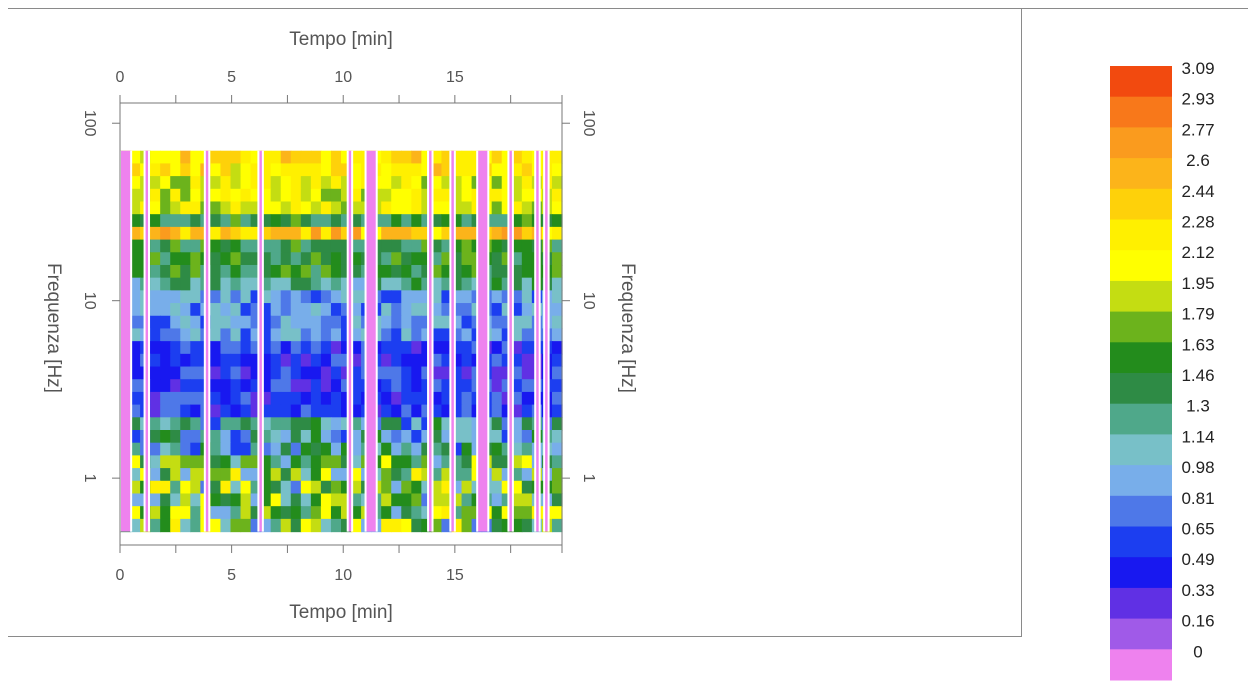 Image resolution: width=1248 pixels, height=682 pixels. What do you see at coordinates (89, 301) in the screenshot?
I see `y-tick-label-left: 10` at bounding box center [89, 301].